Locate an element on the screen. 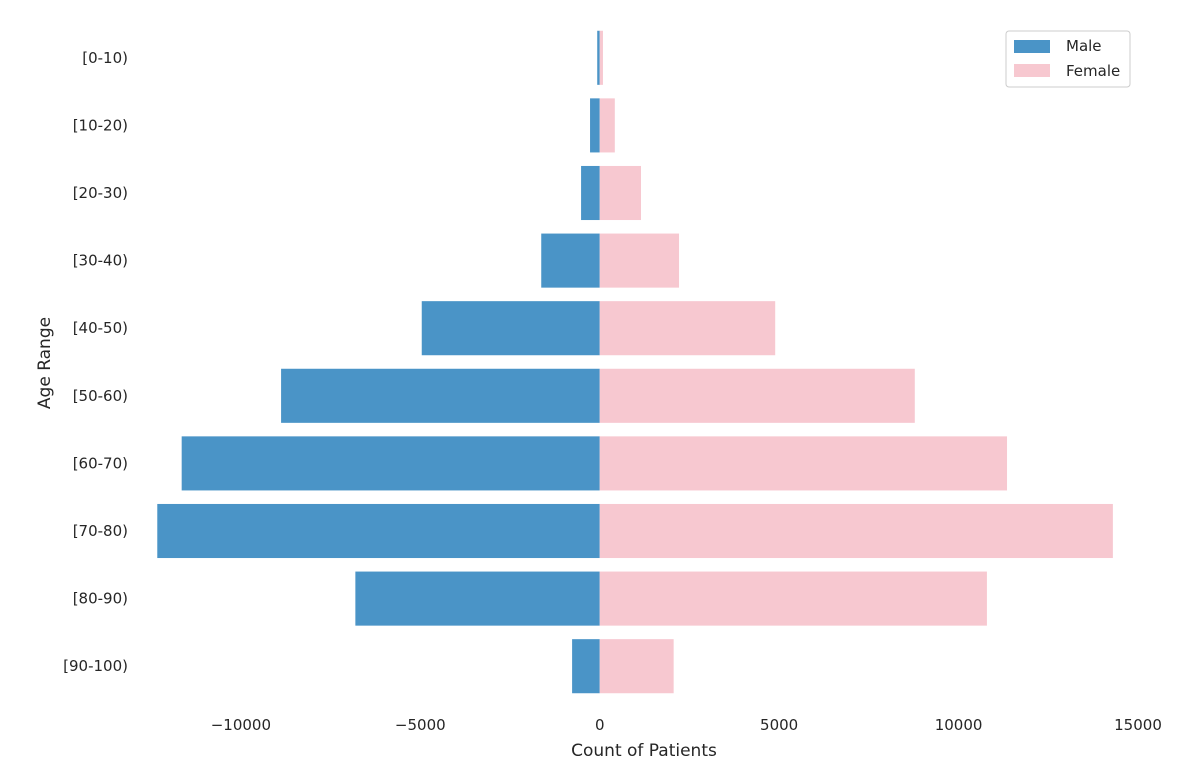 The width and height of the screenshot is (1200, 775). y-tick-label: [10-20) is located at coordinates (100, 125).